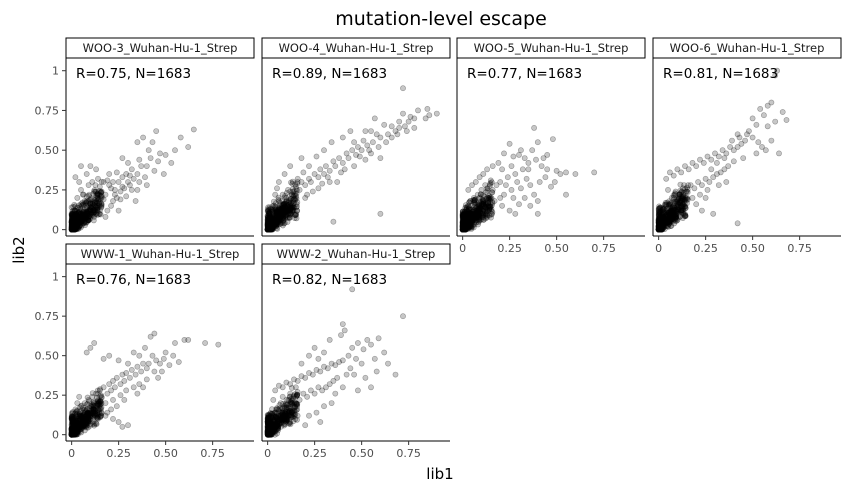  Describe the element at coordinates (133, 280) in the screenshot. I see `correlation-annotation: R=0.76, N=1683` at that location.